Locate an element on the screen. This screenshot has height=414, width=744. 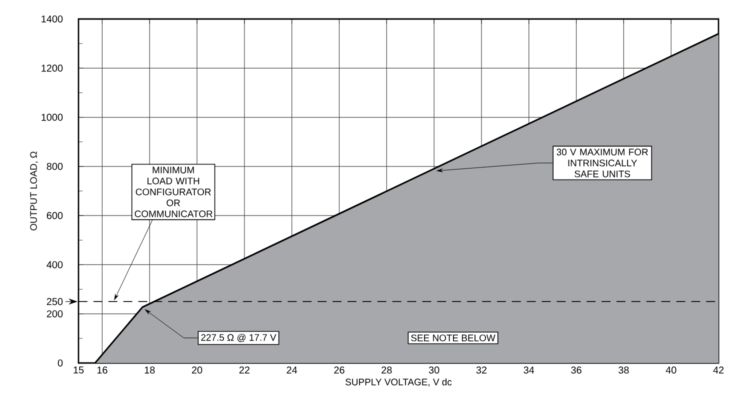
x-tick-label: 40 is located at coordinates (671, 370).